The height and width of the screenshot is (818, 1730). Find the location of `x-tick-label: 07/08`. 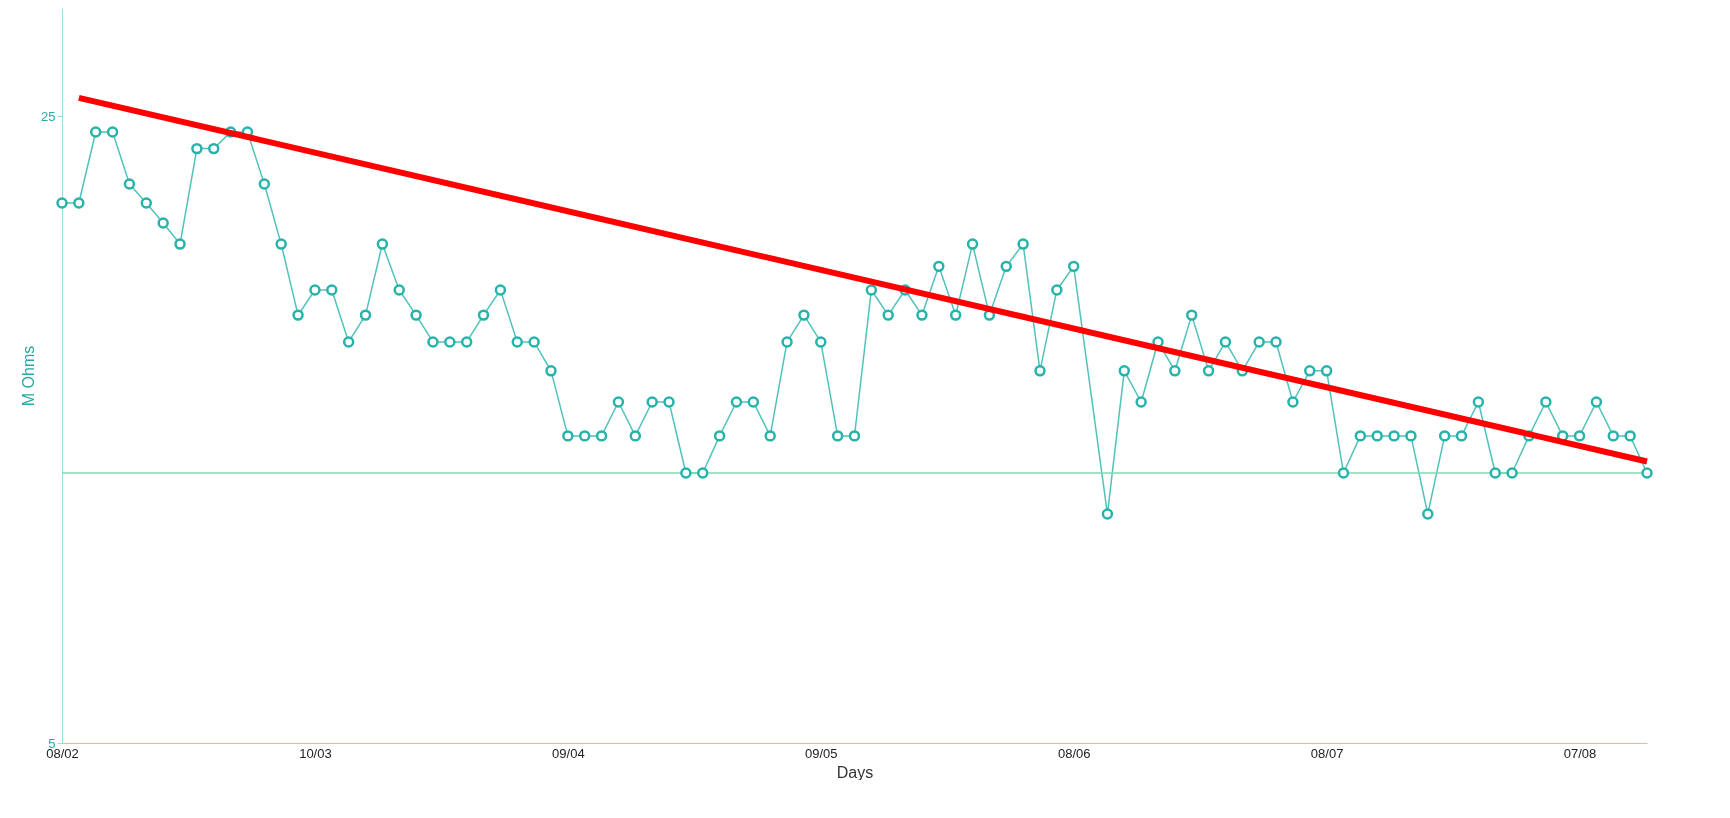

x-tick-label: 07/08 is located at coordinates (1580, 753).